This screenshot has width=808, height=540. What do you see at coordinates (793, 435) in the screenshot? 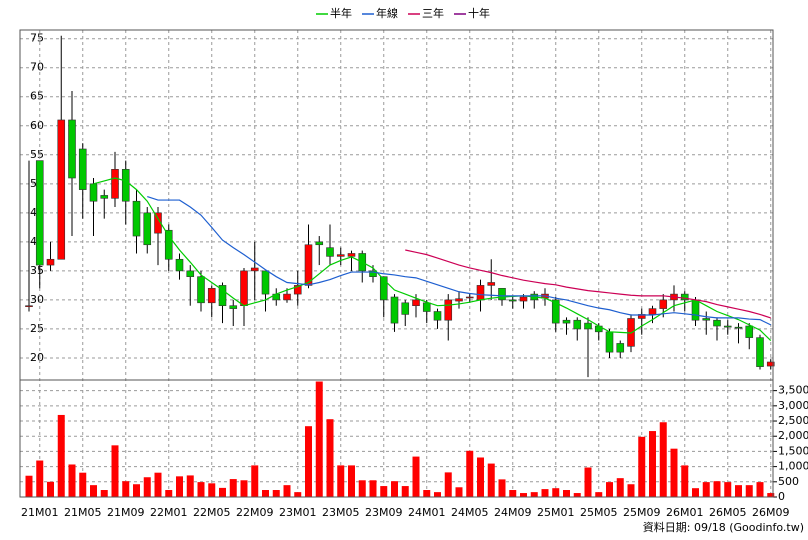
I see `y2-tick-label: 2,000` at bounding box center [793, 435].